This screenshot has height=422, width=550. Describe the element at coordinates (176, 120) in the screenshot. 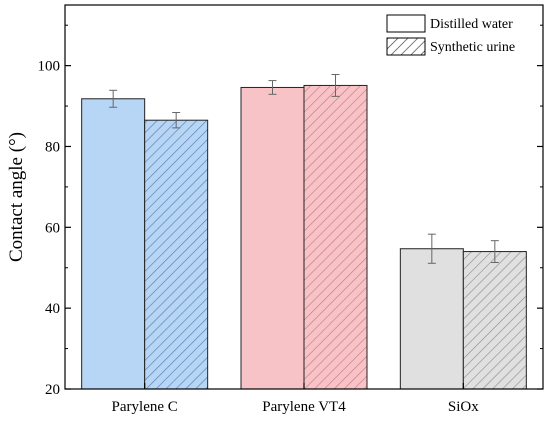

I see `error-bar-parylene-c-synthetic-urine` at that location.